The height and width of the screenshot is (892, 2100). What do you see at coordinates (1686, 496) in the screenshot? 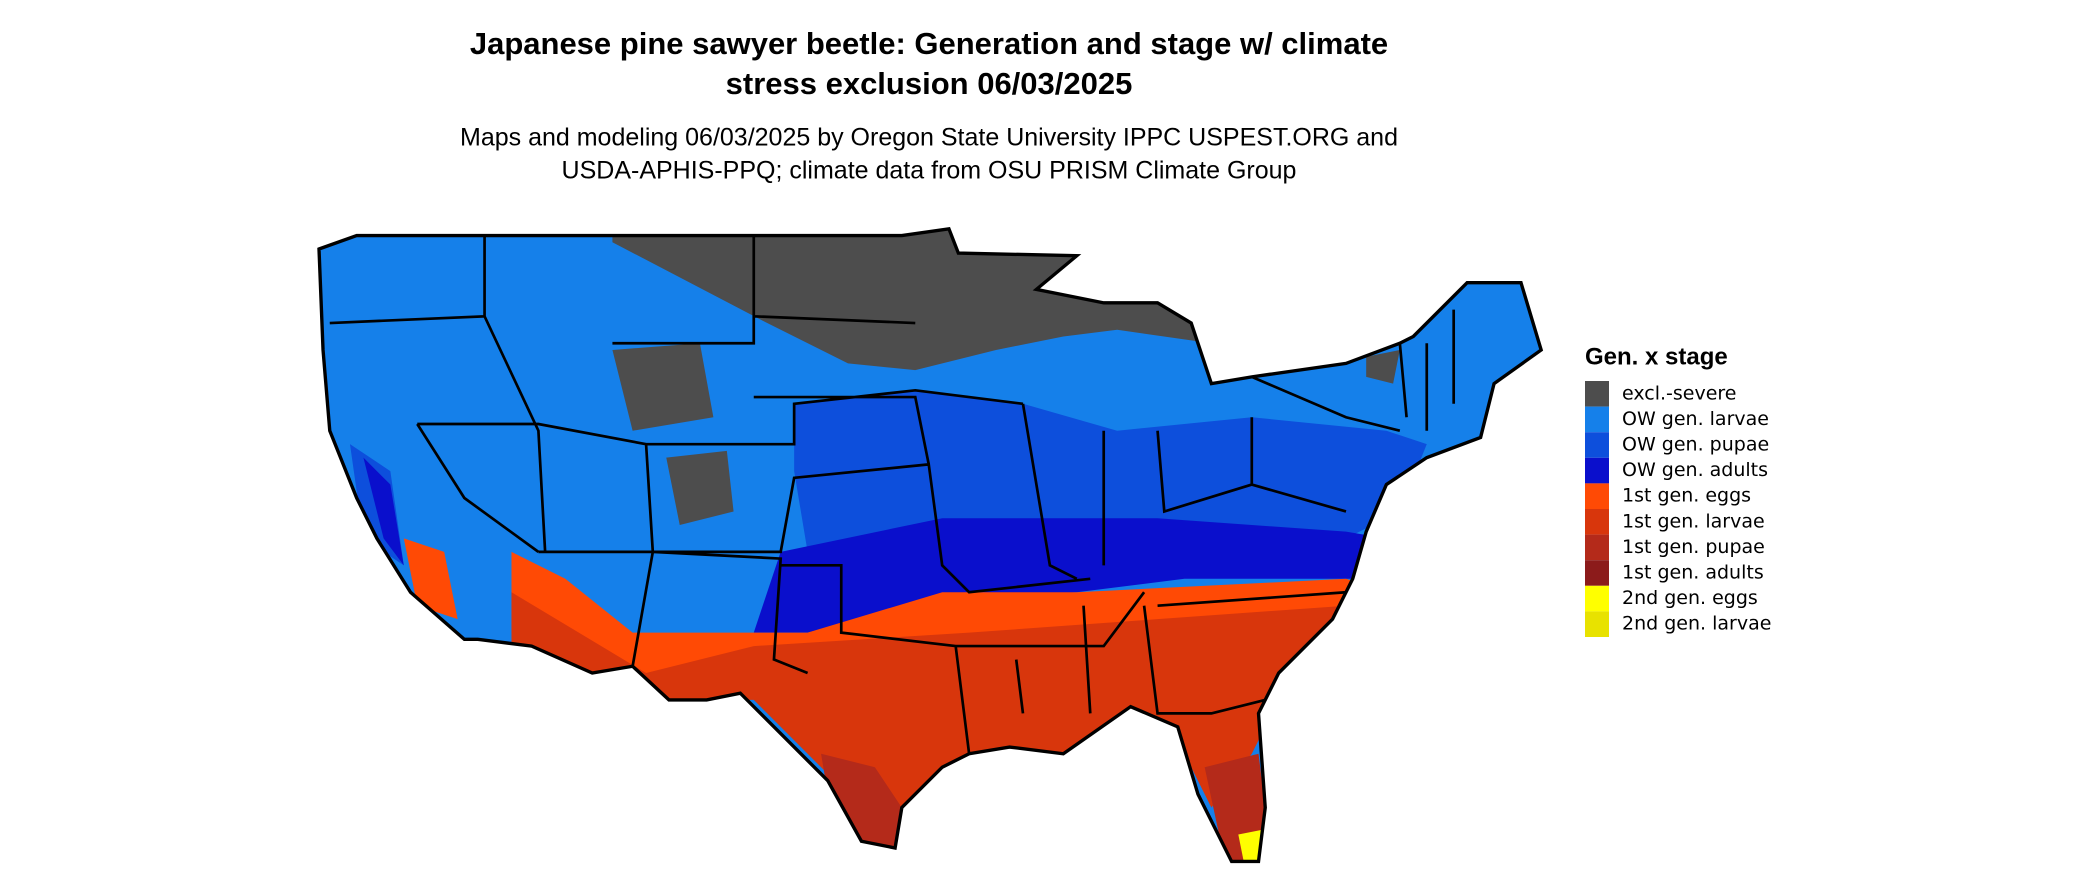
I see `legend-label: 1st gen. eggs` at bounding box center [1686, 496].